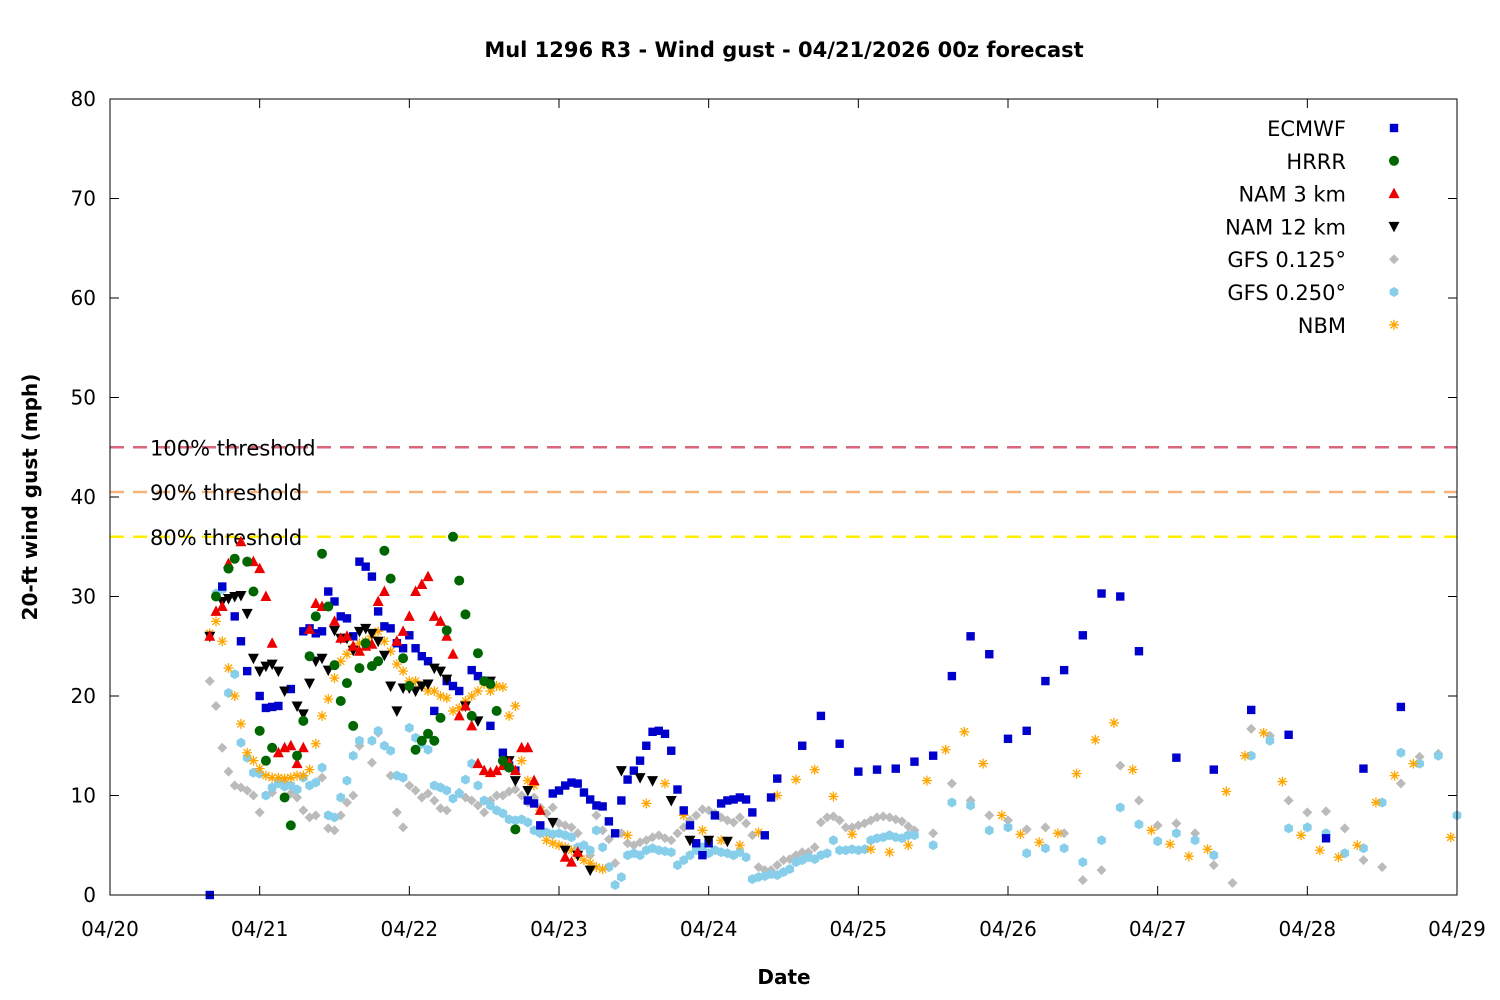  What do you see at coordinates (783, 493) in the screenshot?
I see `threshold-lines: 100% threshold 90% threshold 80% threshold` at bounding box center [783, 493].